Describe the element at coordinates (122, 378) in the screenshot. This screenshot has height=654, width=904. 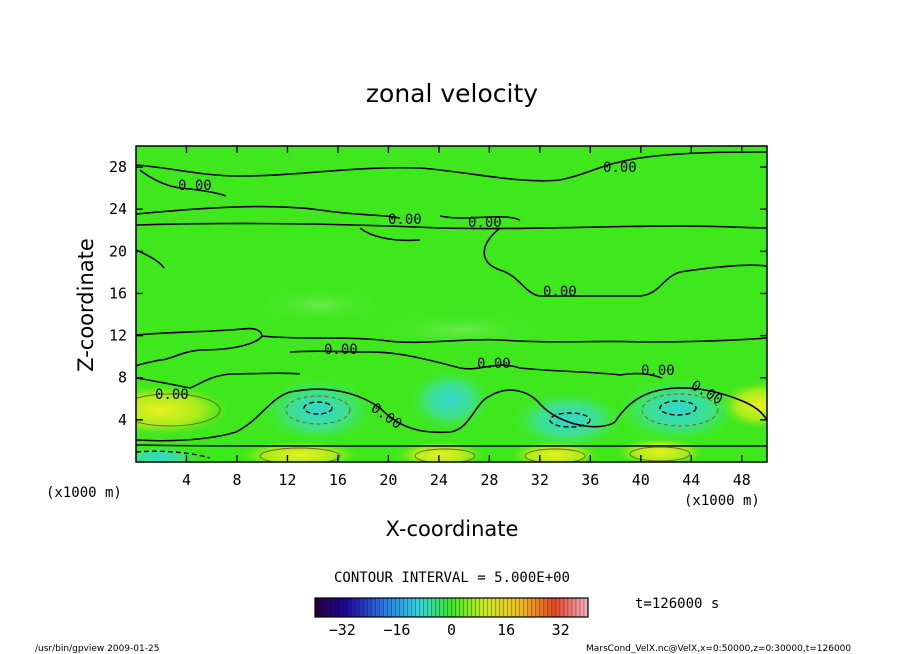
I see `y-tick-label: 8` at that location.